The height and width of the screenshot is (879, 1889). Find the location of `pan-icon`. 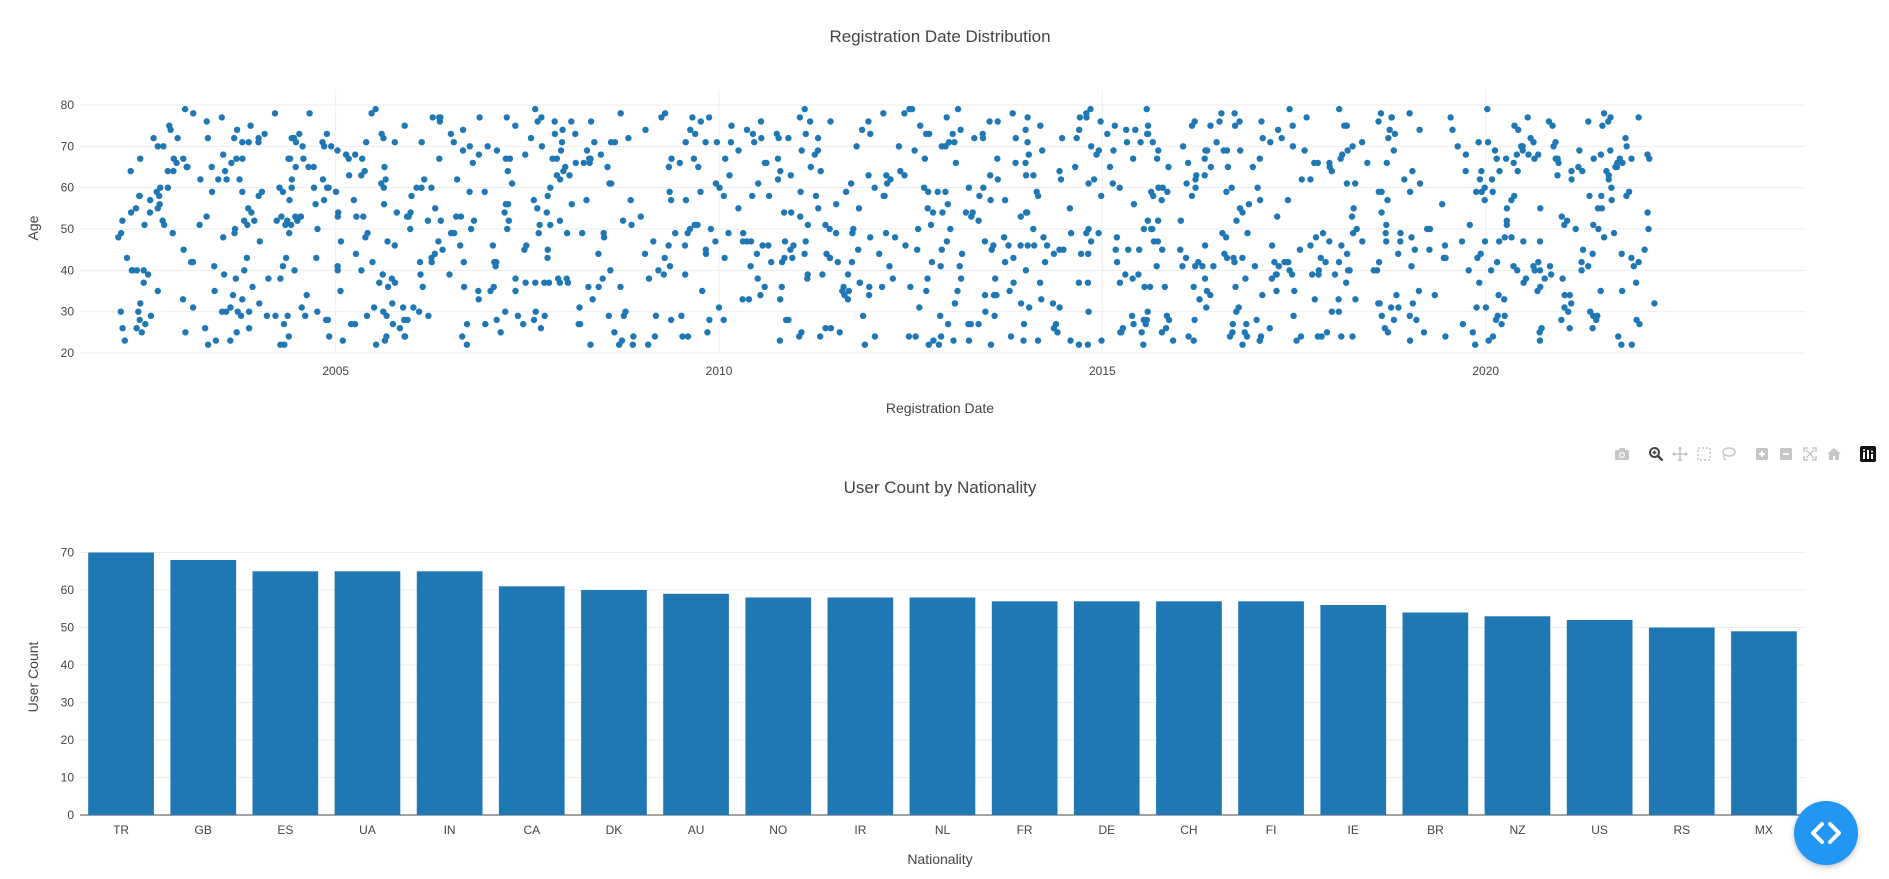

pan-icon is located at coordinates (1680, 454).